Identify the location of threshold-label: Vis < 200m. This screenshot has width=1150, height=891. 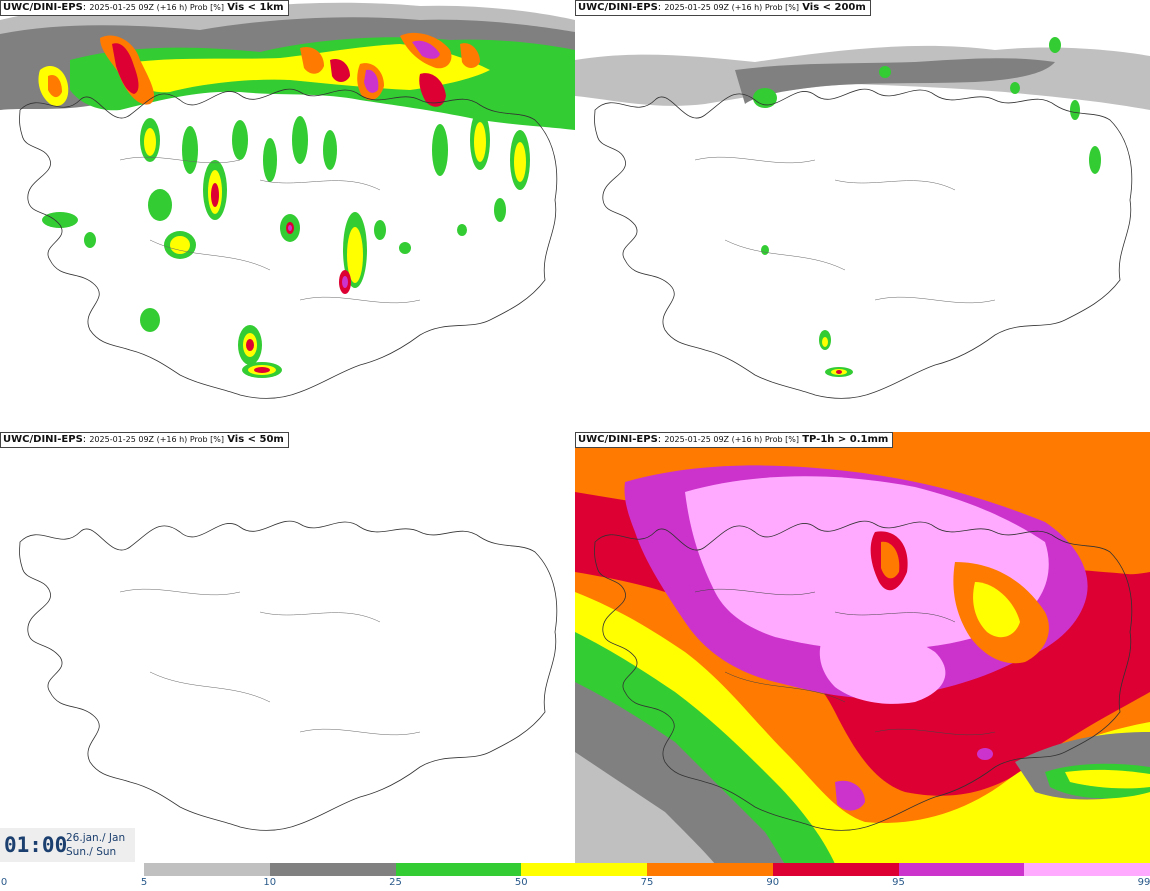
(834, 7).